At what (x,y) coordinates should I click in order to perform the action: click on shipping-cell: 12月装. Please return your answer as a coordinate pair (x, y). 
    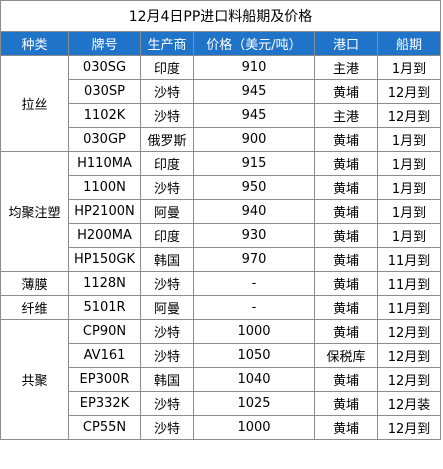
    Looking at the image, I should click on (409, 403).